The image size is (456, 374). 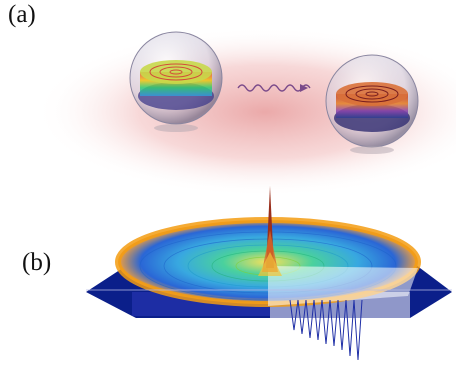 What do you see at coordinates (37, 262) in the screenshot?
I see `panel-label-b: (b)` at bounding box center [37, 262].